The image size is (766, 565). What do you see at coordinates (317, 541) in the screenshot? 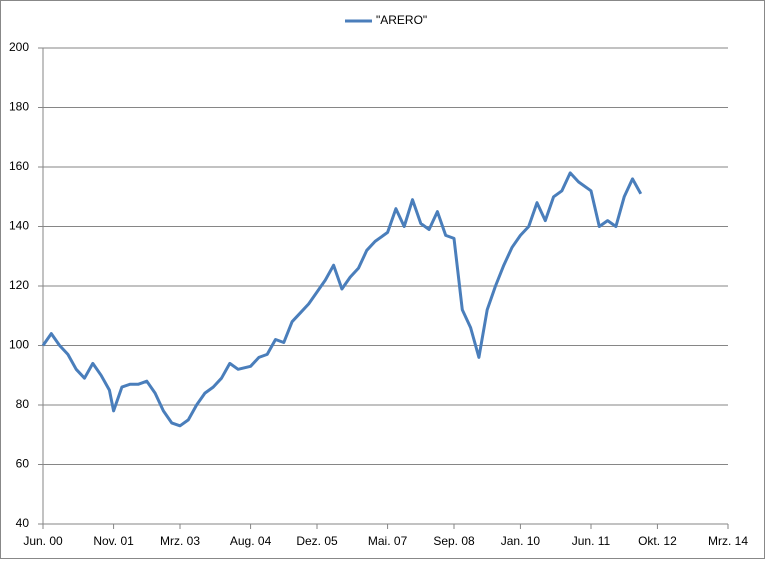
I see `x-tick-label: Dez. 05` at bounding box center [317, 541].